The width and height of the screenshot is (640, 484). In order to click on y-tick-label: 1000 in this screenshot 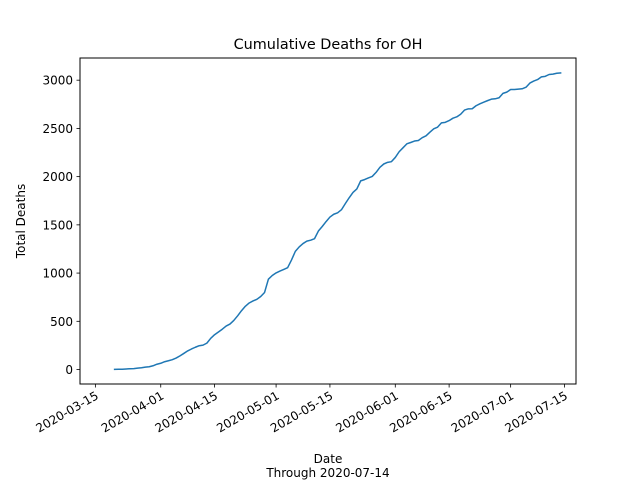, I will do `click(57, 274)`.